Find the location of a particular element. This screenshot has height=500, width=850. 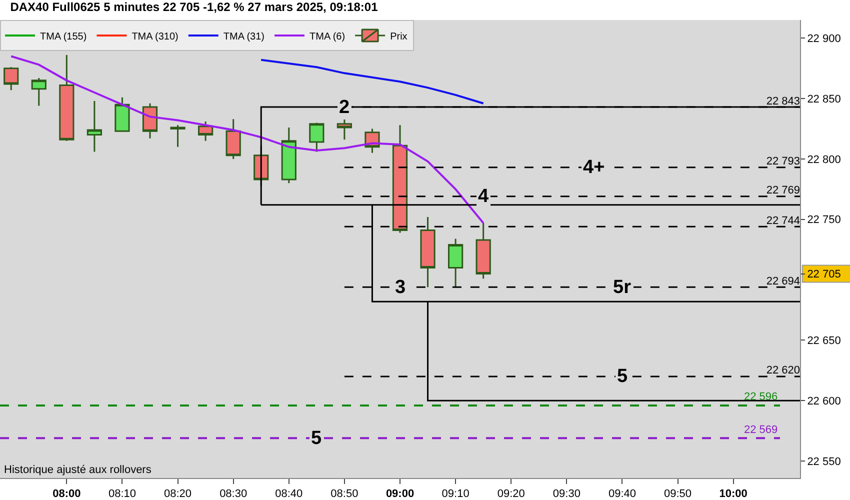

data-label: 22 744 is located at coordinates (783, 220).